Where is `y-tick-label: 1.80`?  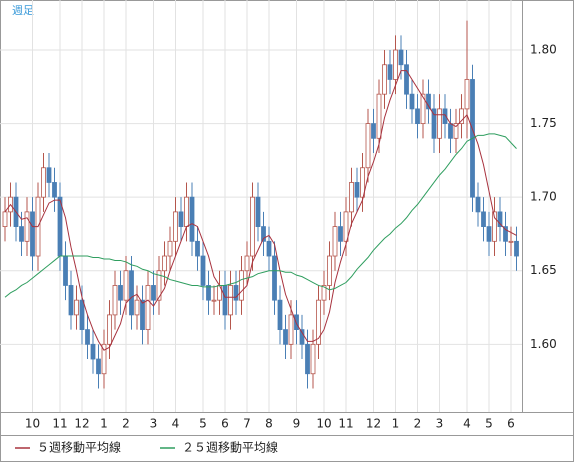 y-tick-label: 1.80 is located at coordinates (543, 50).